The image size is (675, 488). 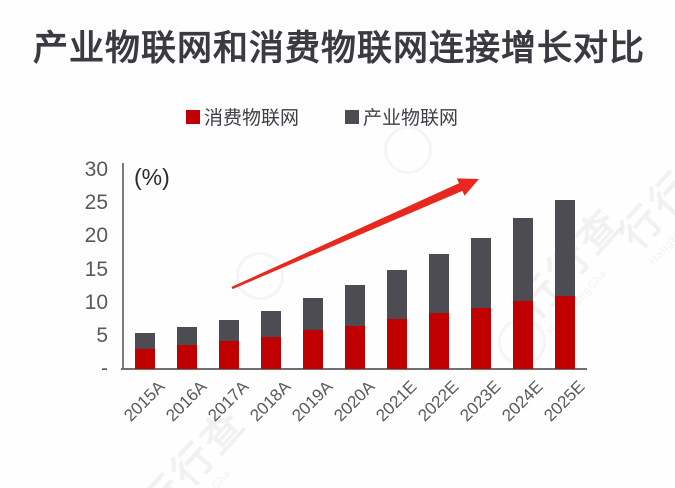 I want to click on bar-segment-2022E-产业物联网, so click(x=439, y=283).